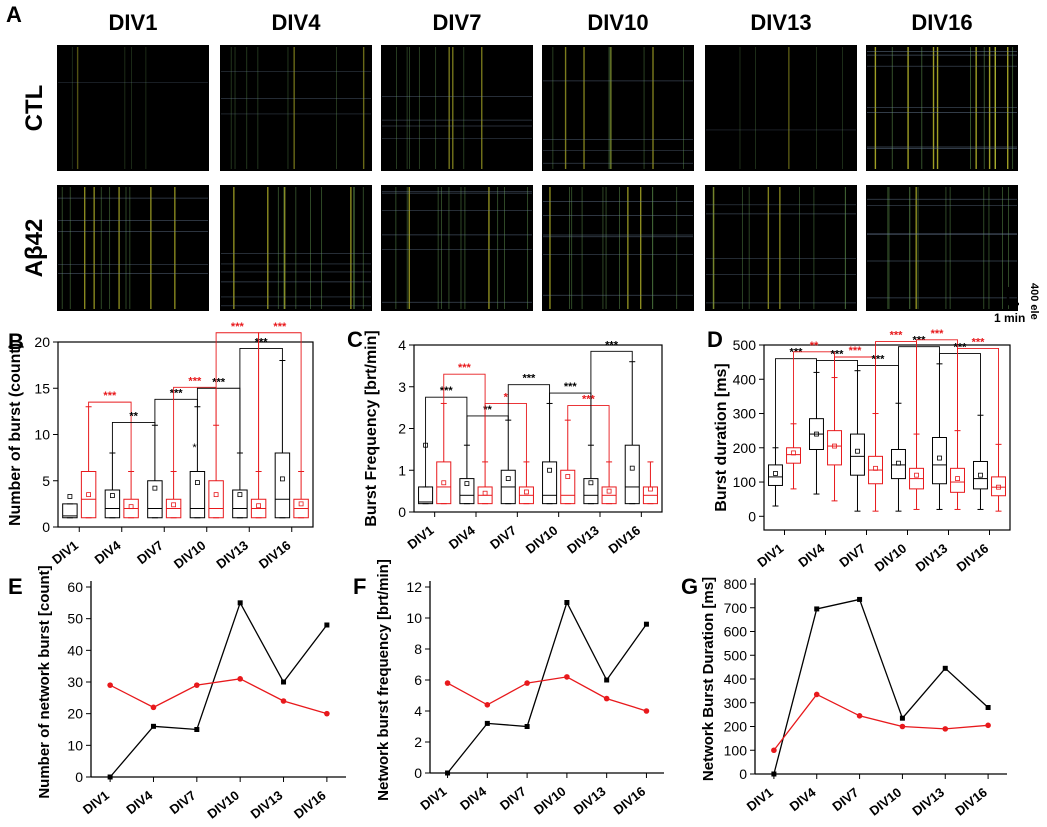 Image resolution: width=1047 pixels, height=827 pixels. Describe the element at coordinates (46, 481) in the screenshot. I see `y-tick-label: 5` at that location.